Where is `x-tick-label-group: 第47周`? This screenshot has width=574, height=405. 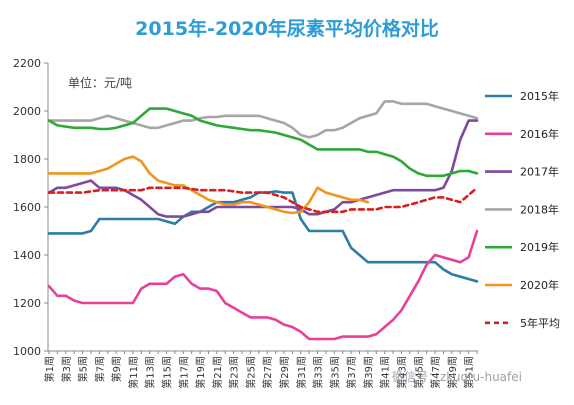
x-tick-label-group: 第47周 is located at coordinates (435, 372).